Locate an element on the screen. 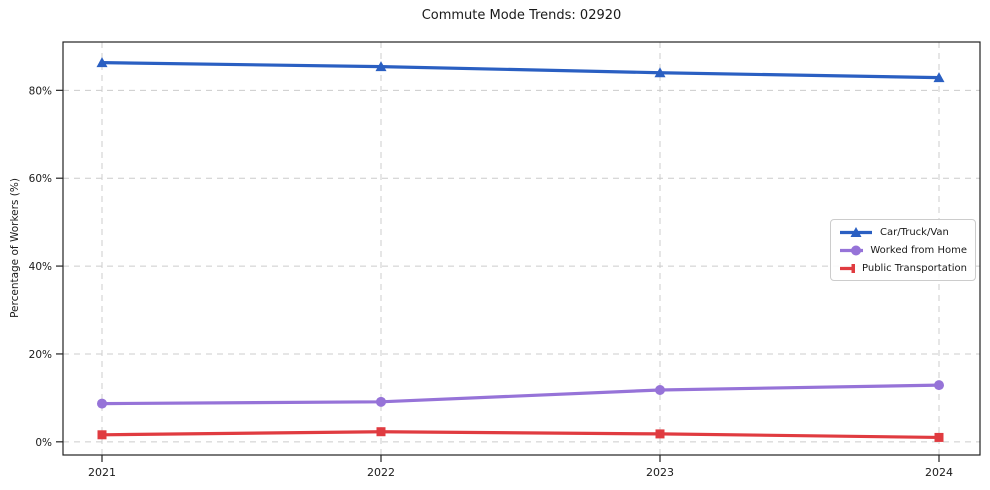 The image size is (990, 490). chart-title: Commute Mode Trends: 02920 is located at coordinates (521, 15).